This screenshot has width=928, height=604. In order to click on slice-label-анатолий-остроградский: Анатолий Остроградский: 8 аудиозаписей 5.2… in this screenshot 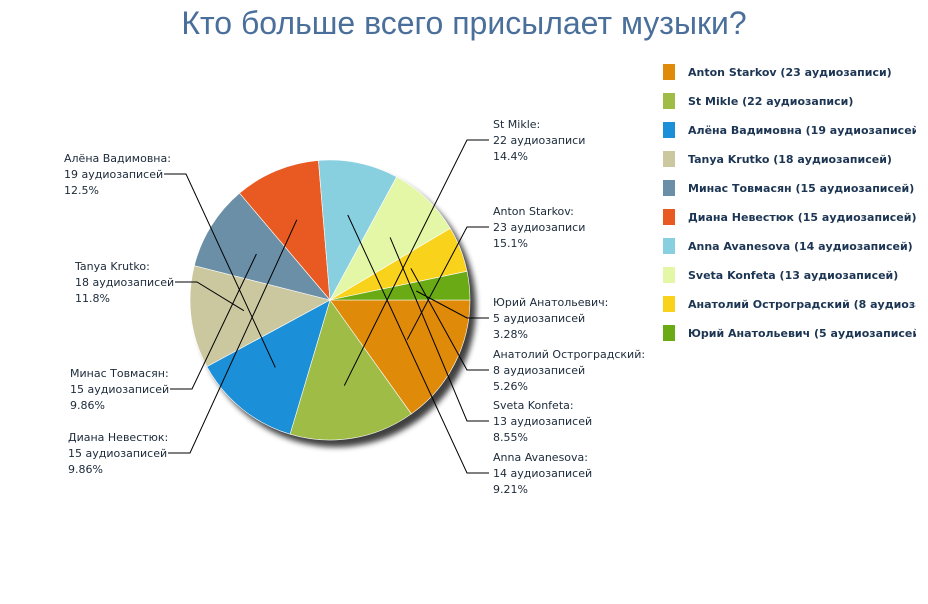, I will do `click(569, 370)`.